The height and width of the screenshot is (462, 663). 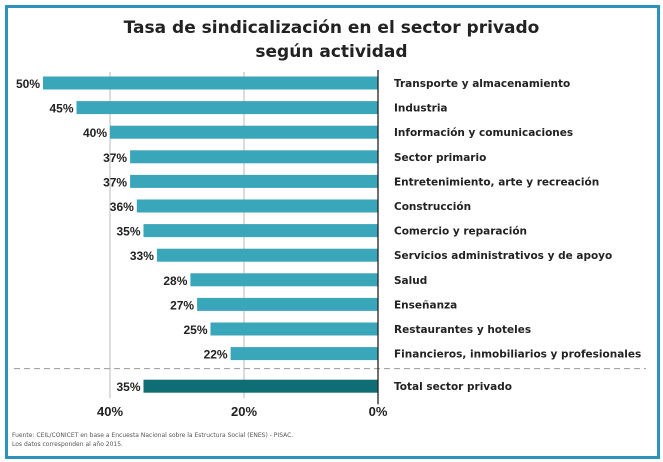 I want to click on bar-value-label: 35%, so click(x=128, y=232).